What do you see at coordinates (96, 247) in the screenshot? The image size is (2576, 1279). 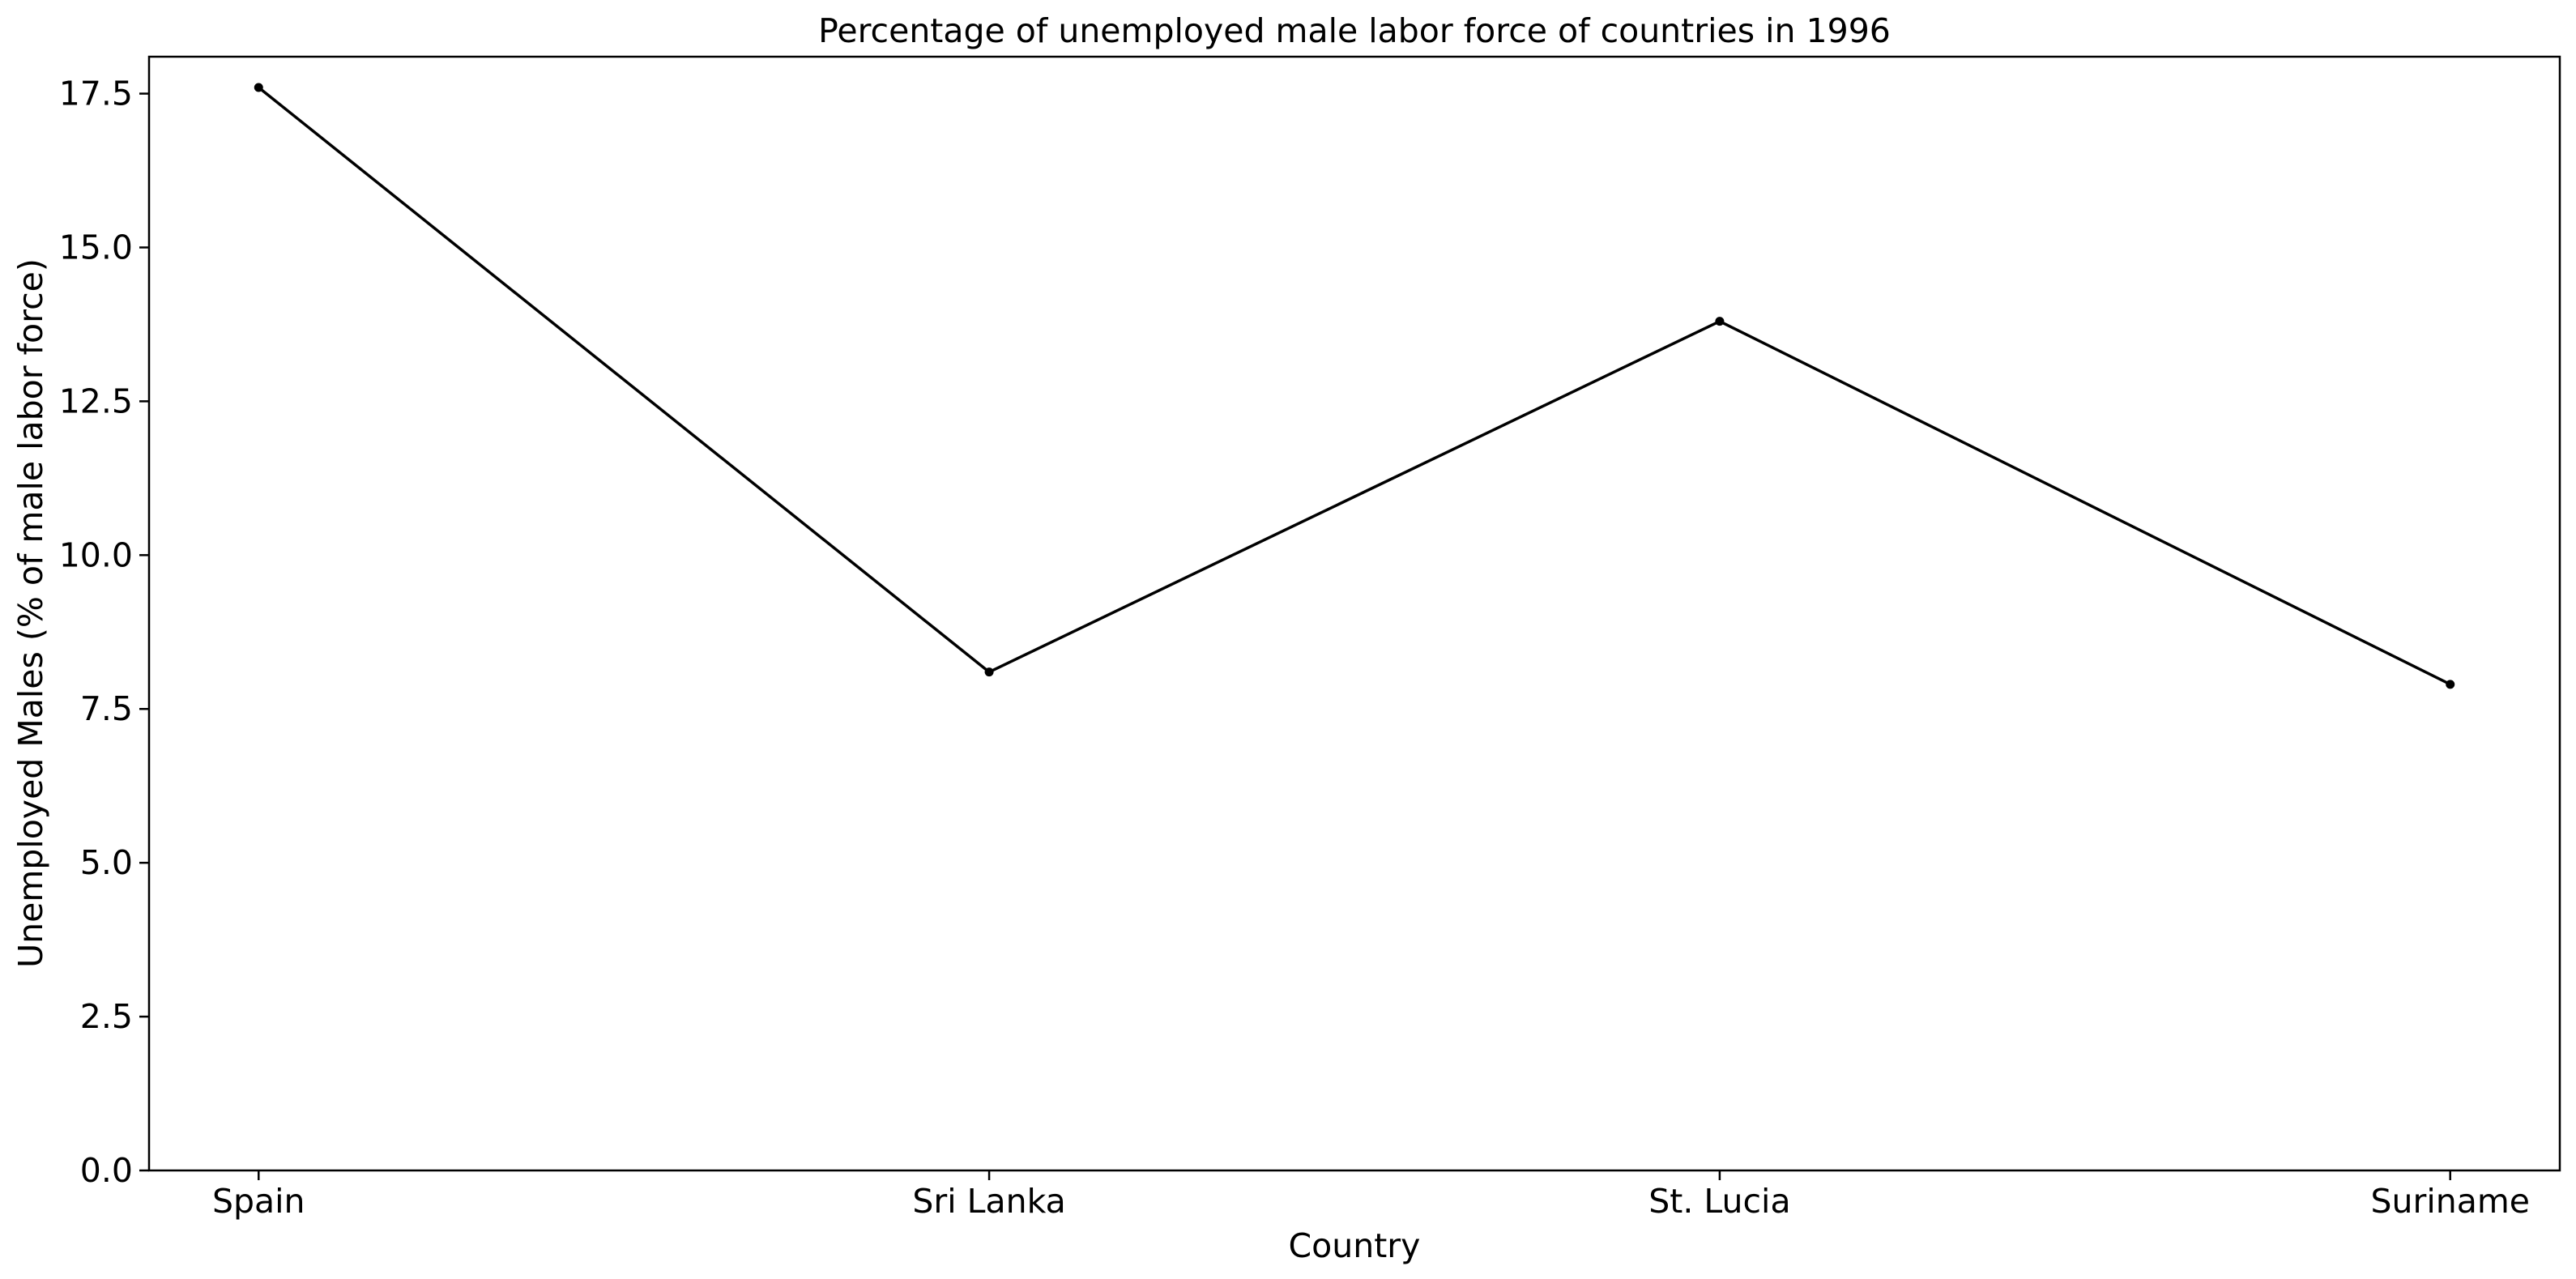 I see `y-tick-label: 15.0` at bounding box center [96, 247].